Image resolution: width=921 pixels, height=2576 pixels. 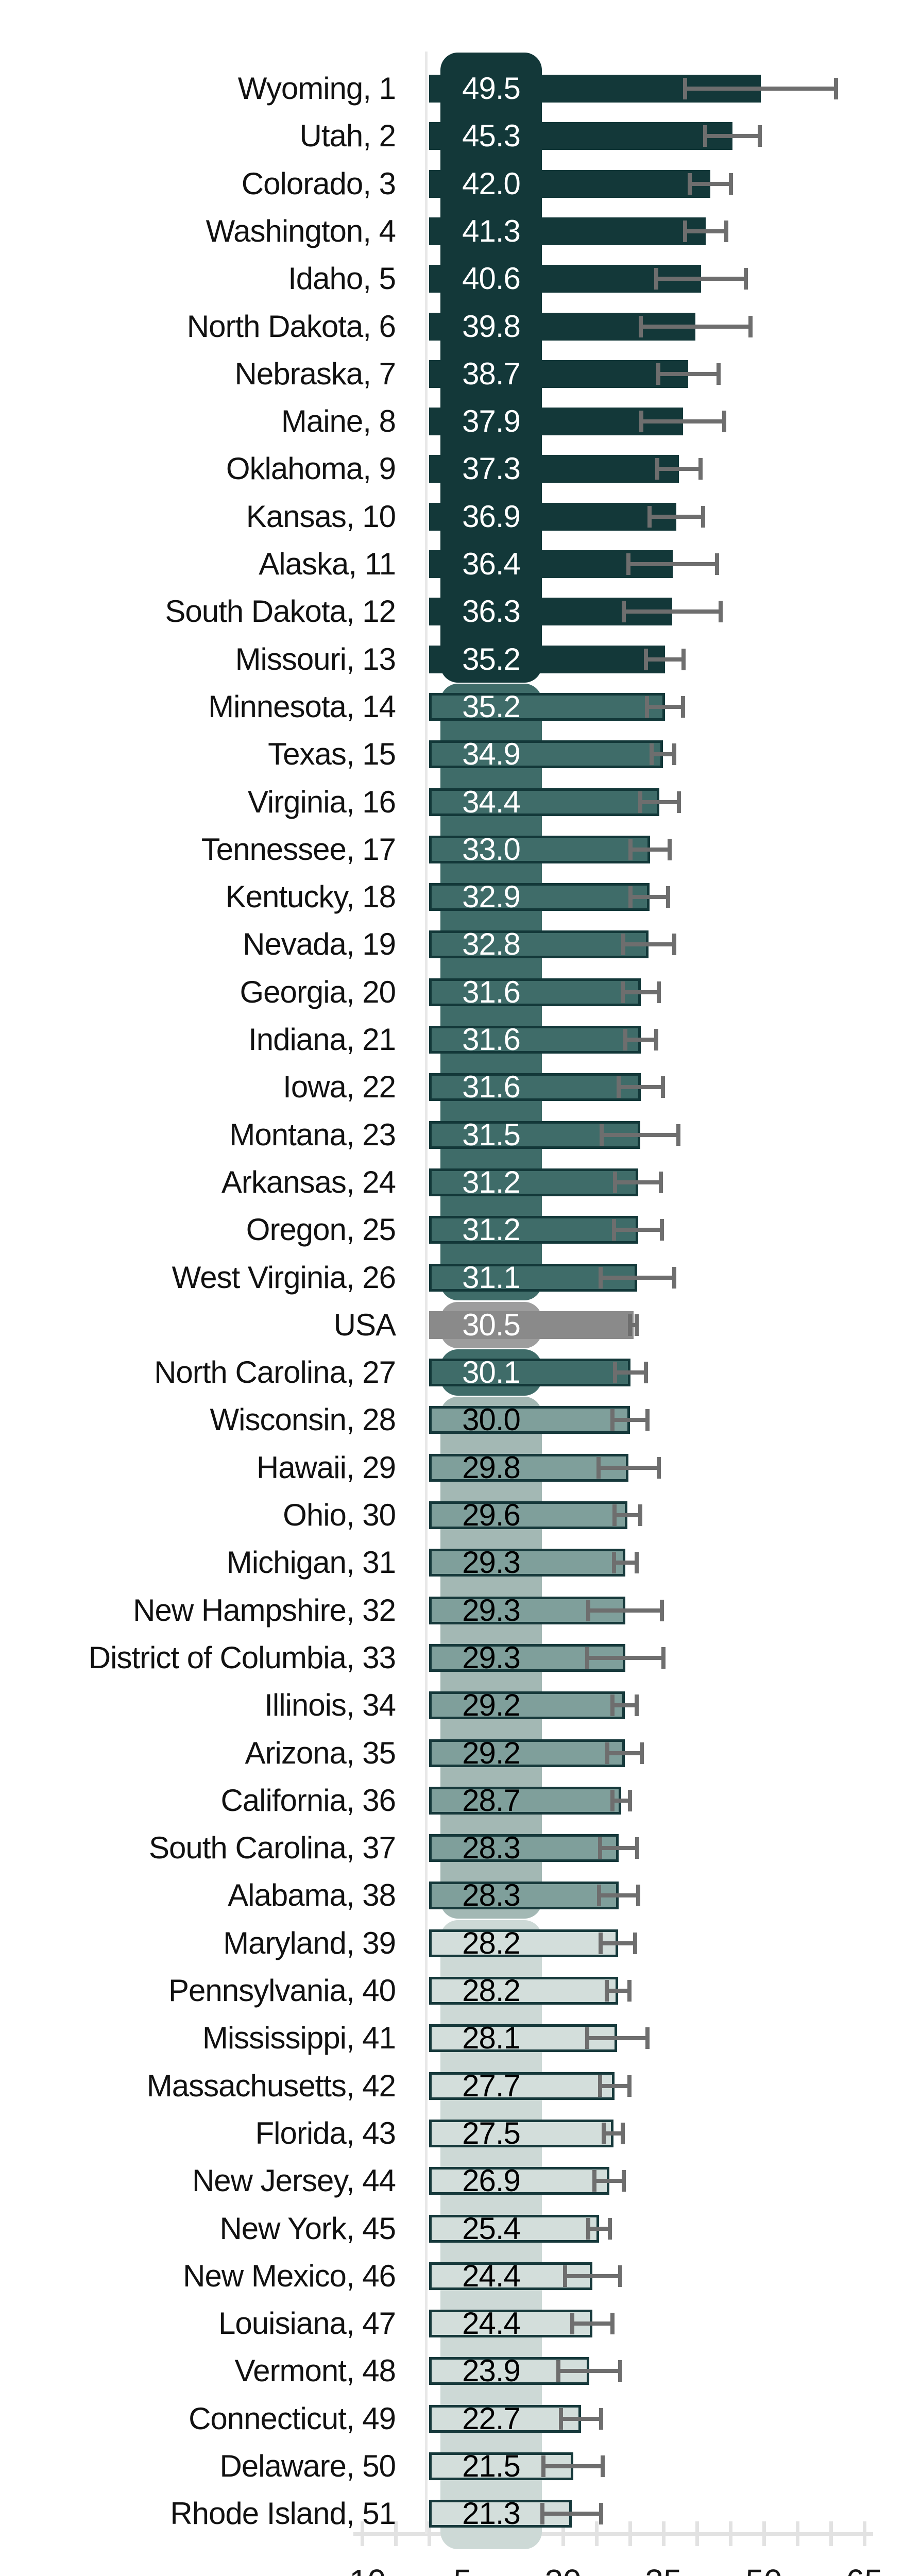 I want to click on state-label: Delaware, 50, so click(x=307, y=2466).